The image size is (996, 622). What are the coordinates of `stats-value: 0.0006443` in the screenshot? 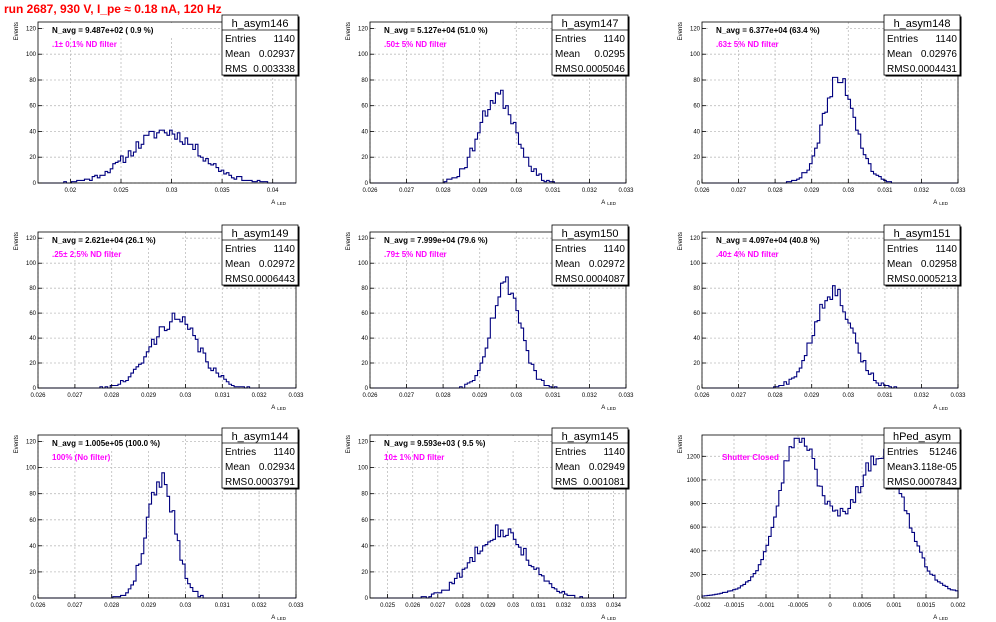 It's located at (272, 279).